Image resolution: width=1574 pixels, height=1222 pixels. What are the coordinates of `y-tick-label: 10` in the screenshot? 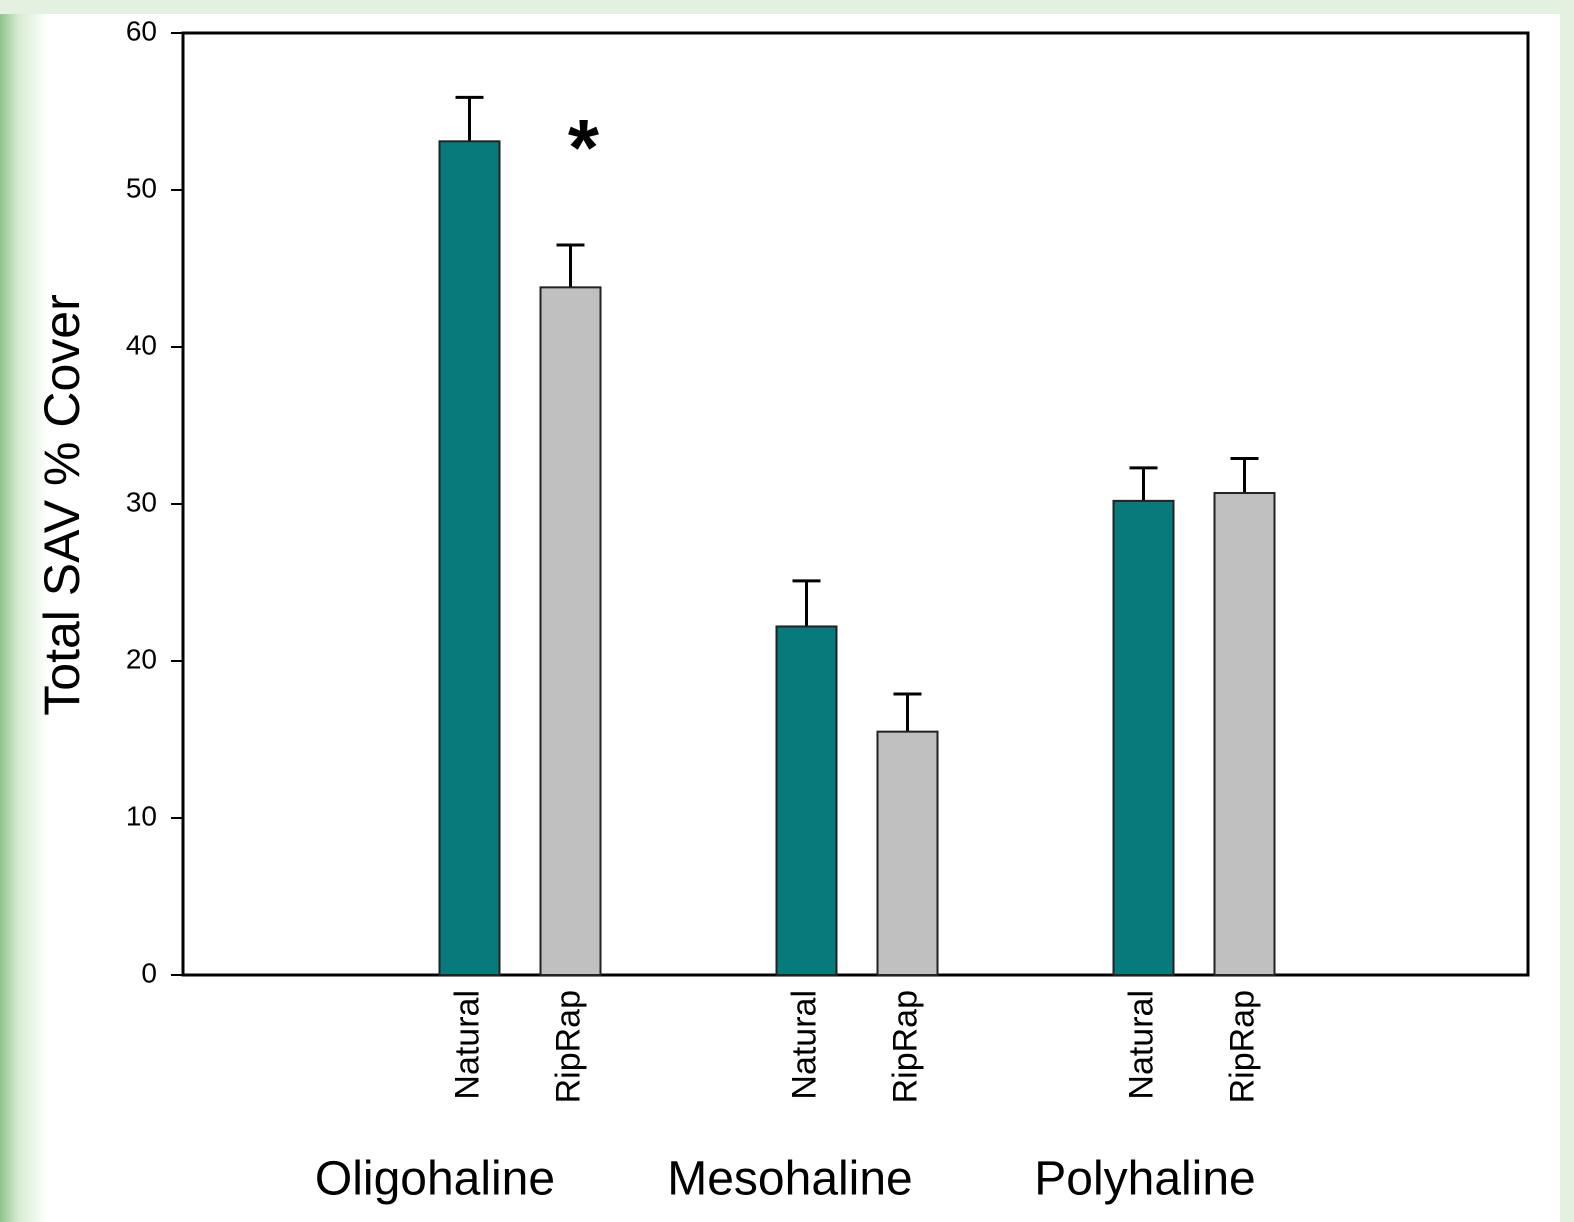 It's located at (141, 815).